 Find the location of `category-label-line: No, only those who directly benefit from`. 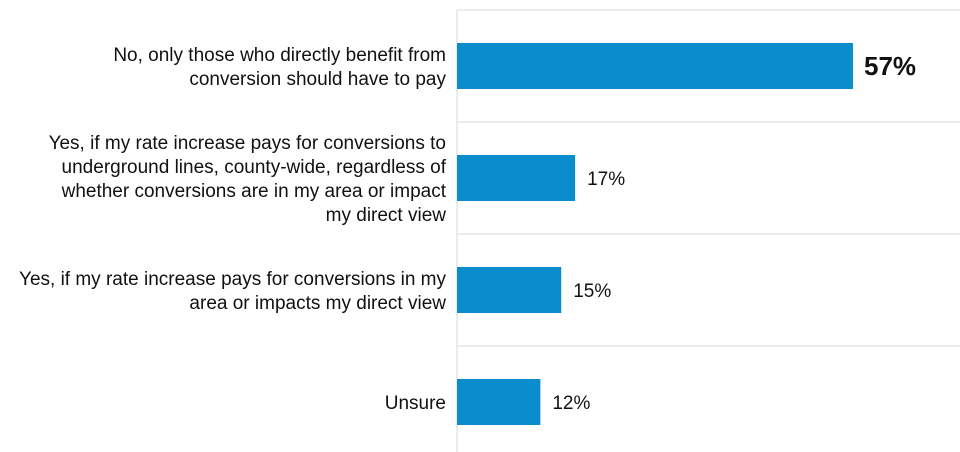

category-label-line: No, only those who directly benefit from is located at coordinates (279, 55).